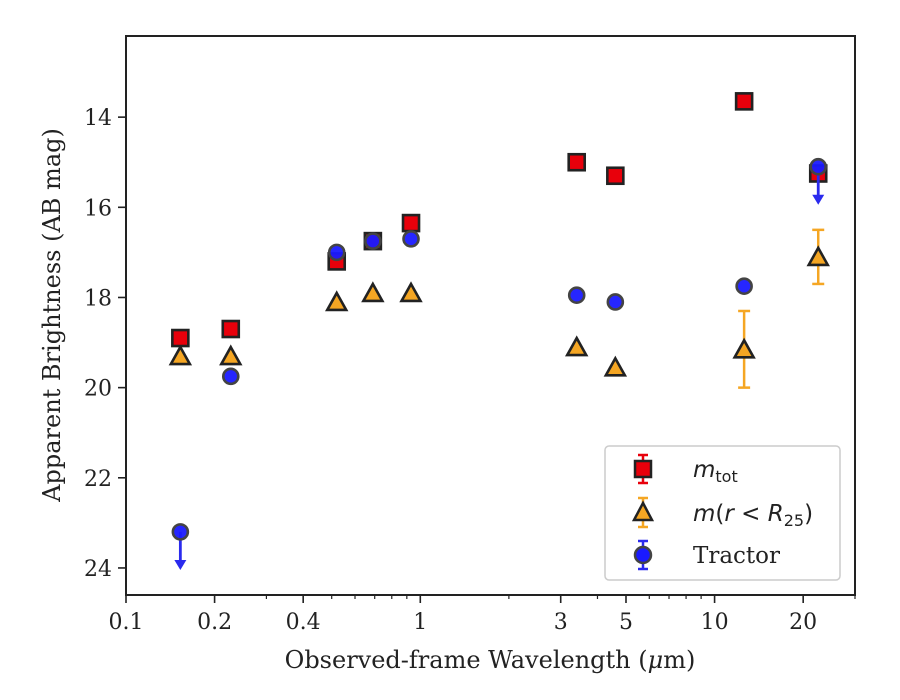  What do you see at coordinates (98, 389) in the screenshot?
I see `y-tick-label: 20` at bounding box center [98, 389].